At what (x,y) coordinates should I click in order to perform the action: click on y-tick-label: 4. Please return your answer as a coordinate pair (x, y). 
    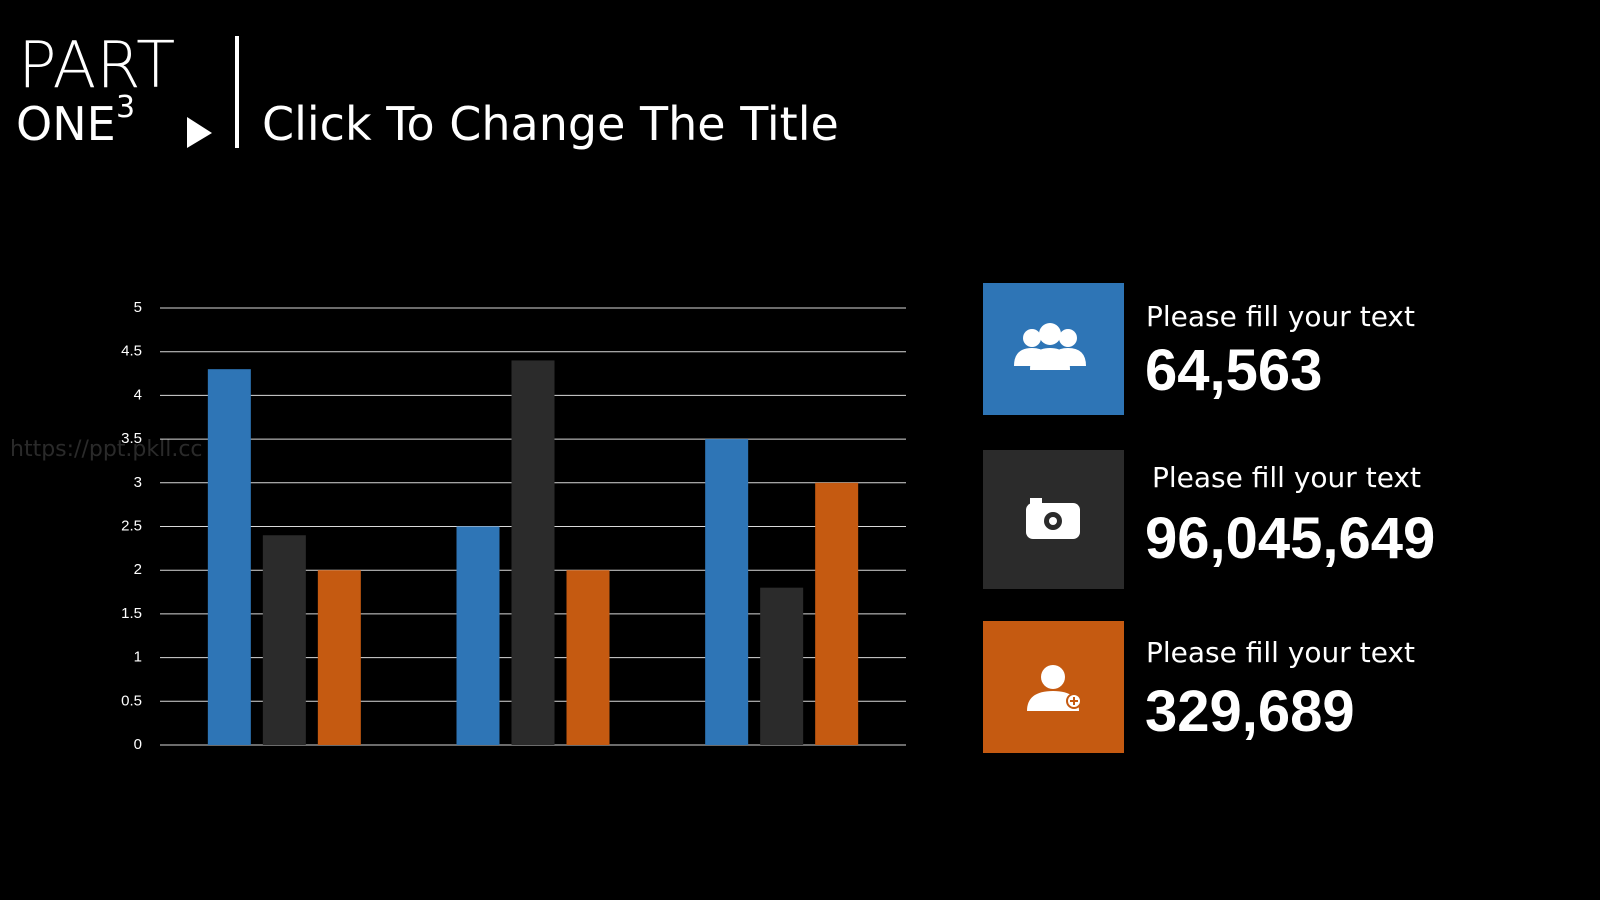
    Looking at the image, I should click on (138, 394).